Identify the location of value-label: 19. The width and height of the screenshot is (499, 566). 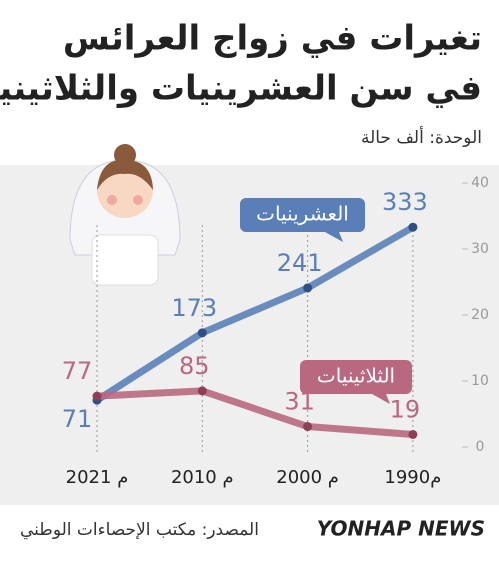
(405, 409).